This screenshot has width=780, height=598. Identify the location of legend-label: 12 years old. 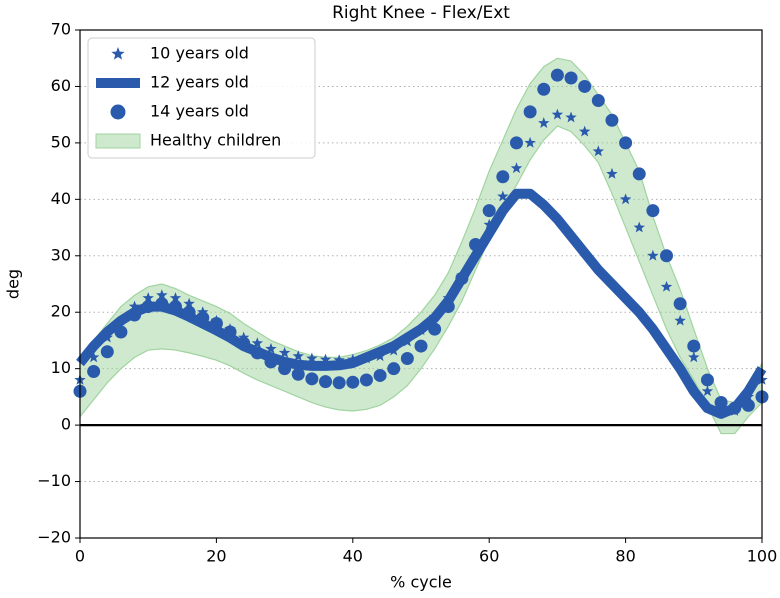
(199, 82).